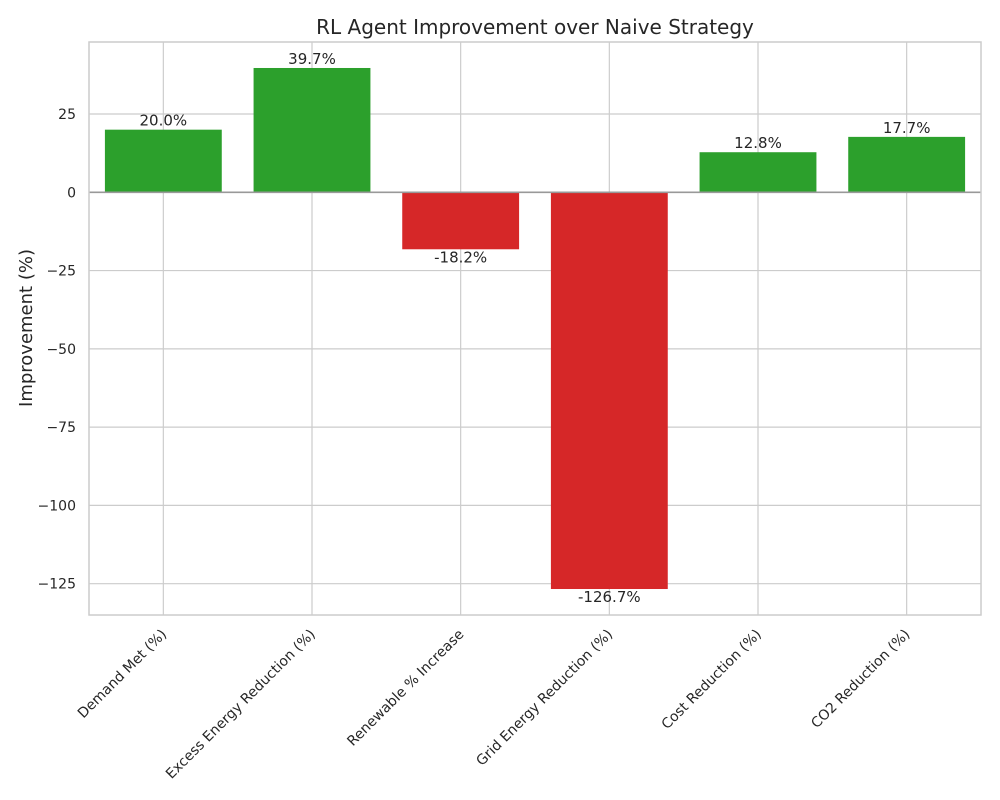  I want to click on bar-value-label: -126.7%, so click(609, 597).